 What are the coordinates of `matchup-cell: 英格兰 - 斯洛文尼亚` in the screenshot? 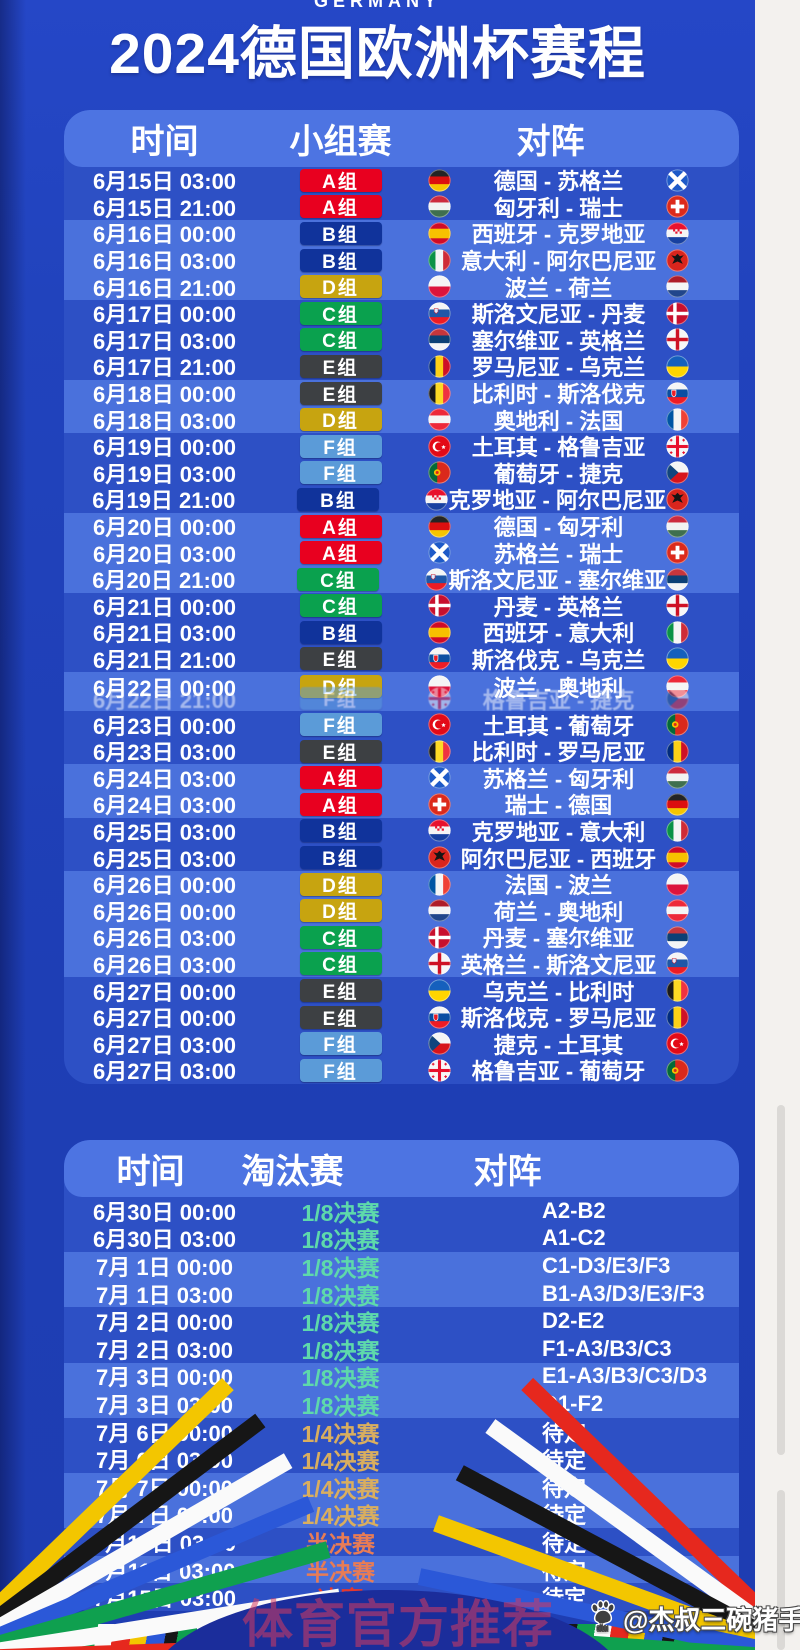 It's located at (577, 964).